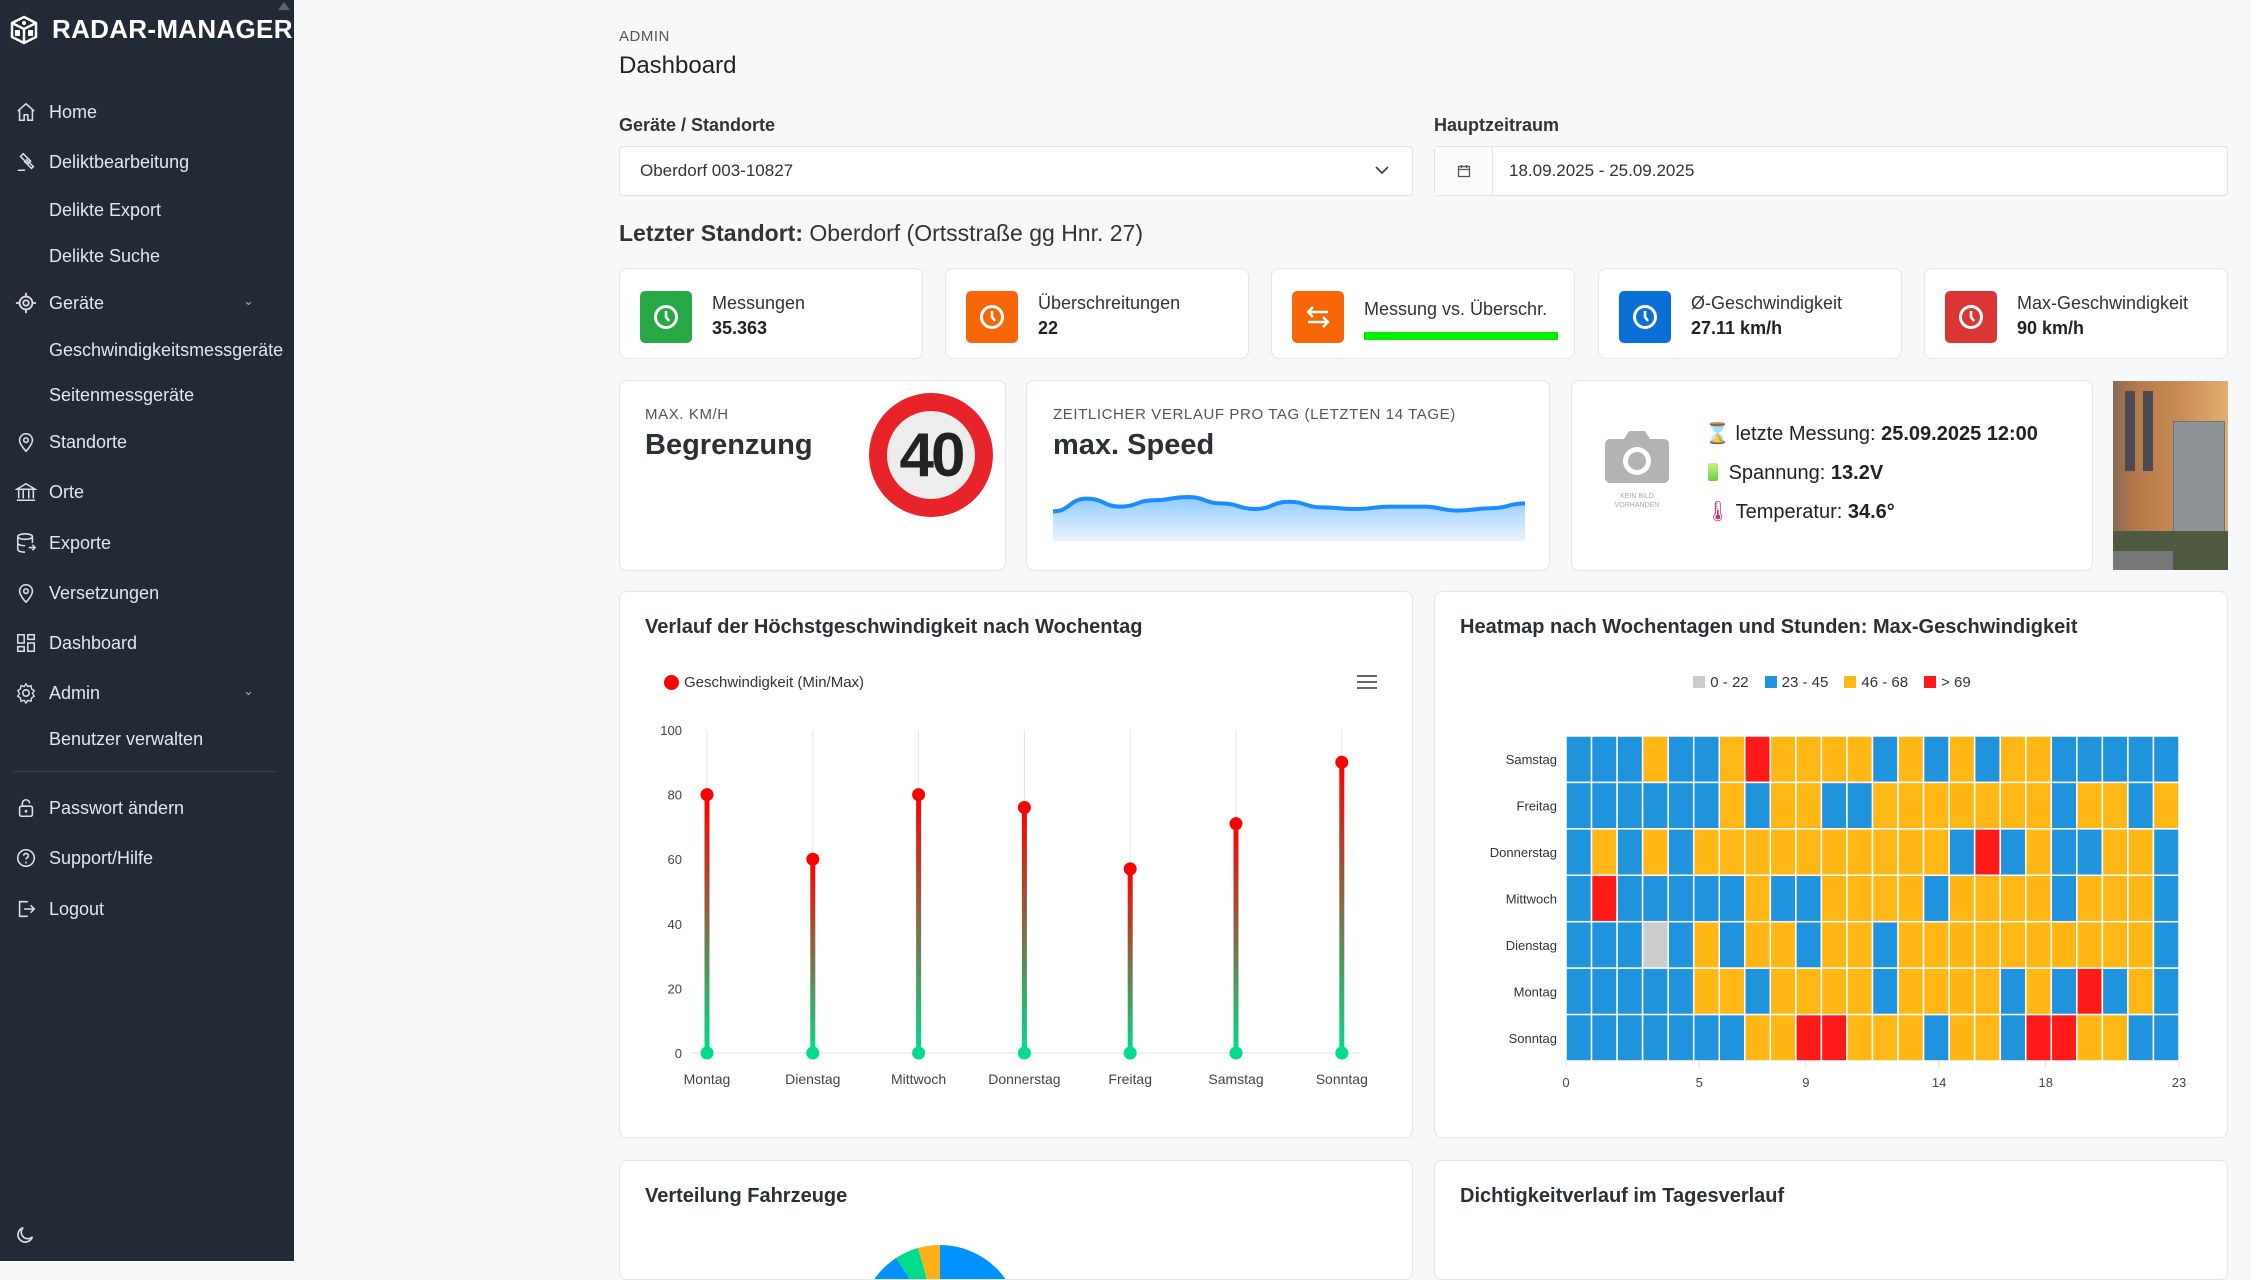 This screenshot has width=2251, height=1280. What do you see at coordinates (147, 808) in the screenshot?
I see `sidebar-item-passwort-ändern: Passwort ändern` at bounding box center [147, 808].